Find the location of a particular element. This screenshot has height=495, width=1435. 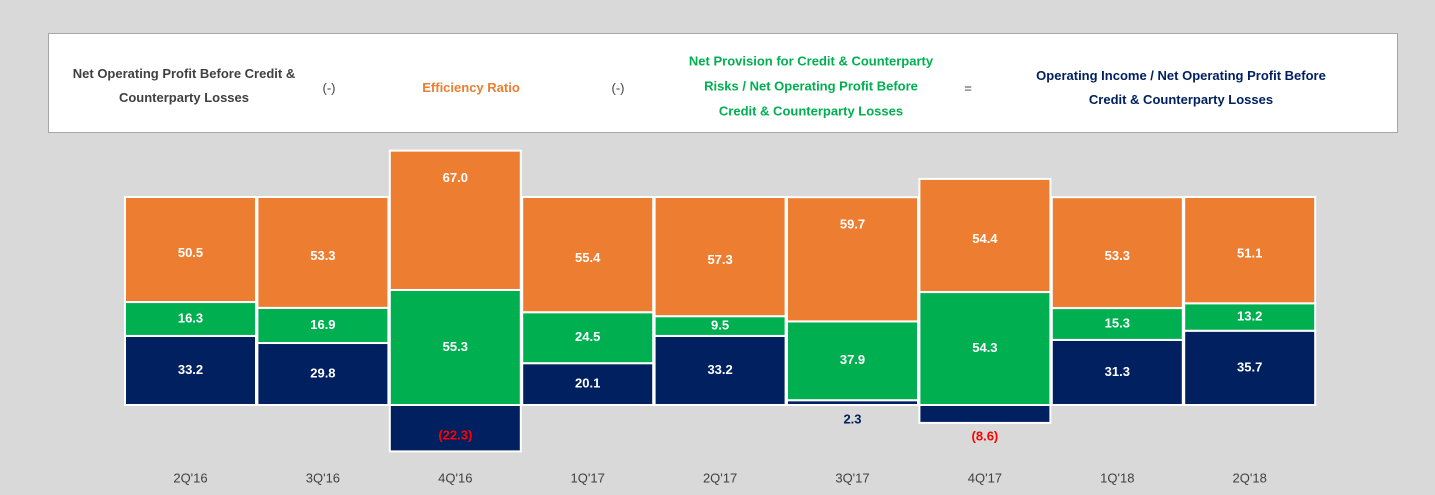

x-tick-label: 2Q'18 is located at coordinates (1250, 477).